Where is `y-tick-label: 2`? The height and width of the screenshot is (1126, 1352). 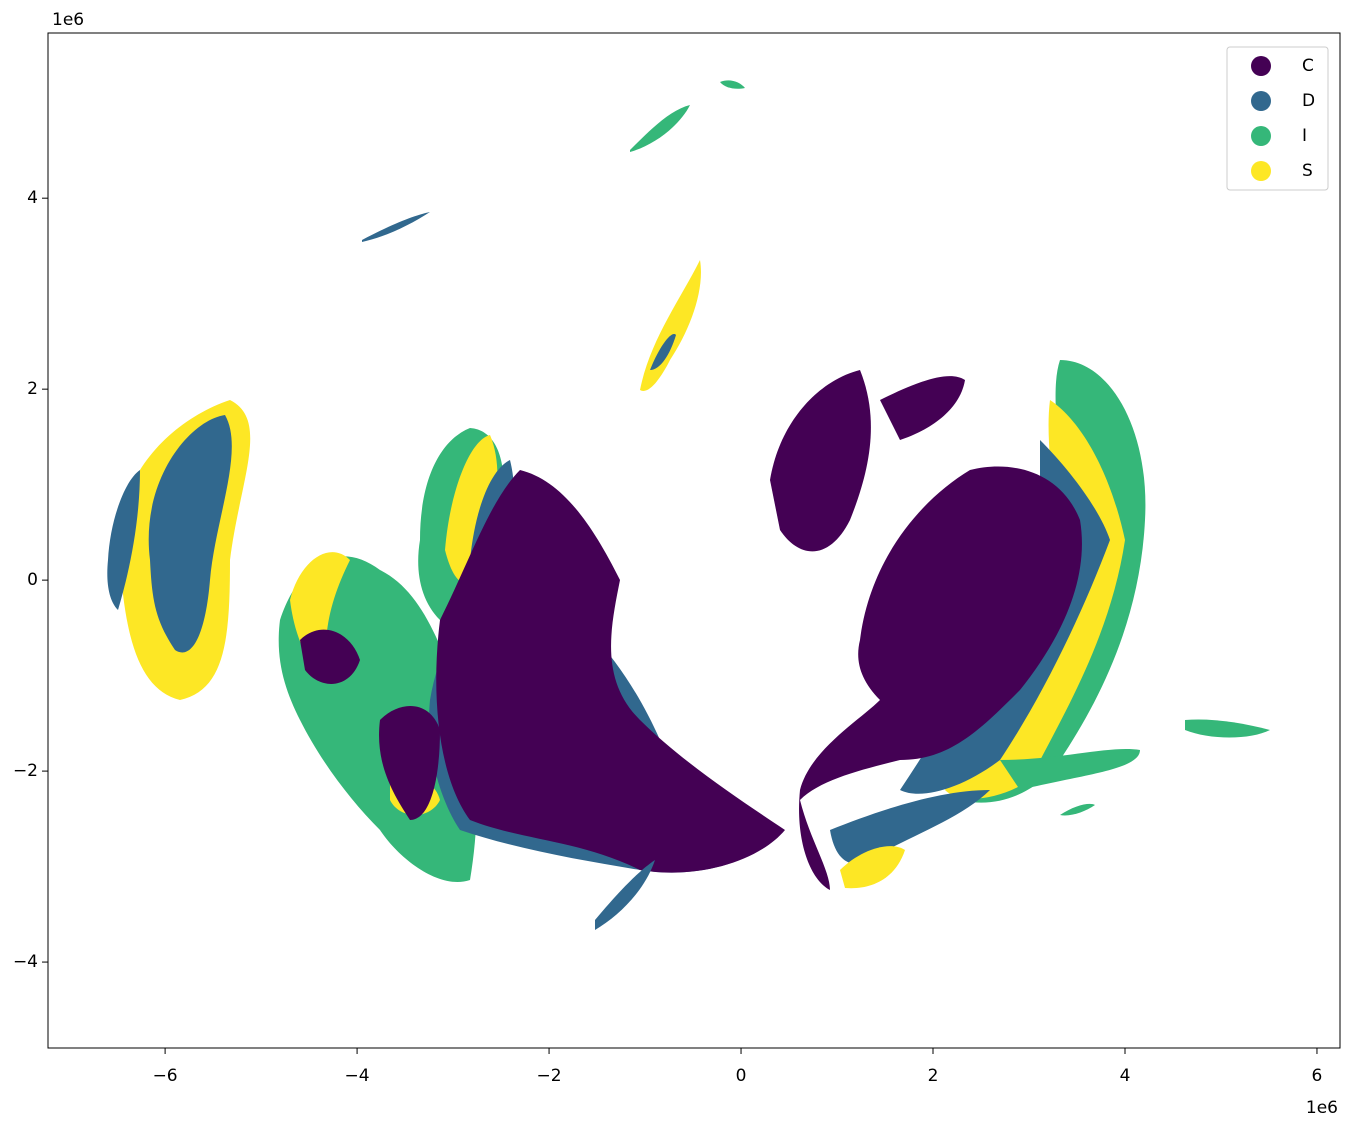
y-tick-label: 2 is located at coordinates (32, 389).